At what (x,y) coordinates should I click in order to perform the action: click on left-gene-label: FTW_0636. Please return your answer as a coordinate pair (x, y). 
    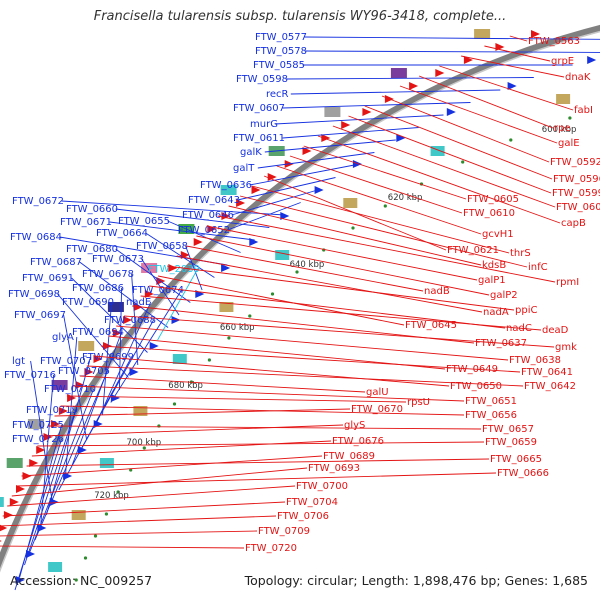
    Looking at the image, I should click on (226, 185).